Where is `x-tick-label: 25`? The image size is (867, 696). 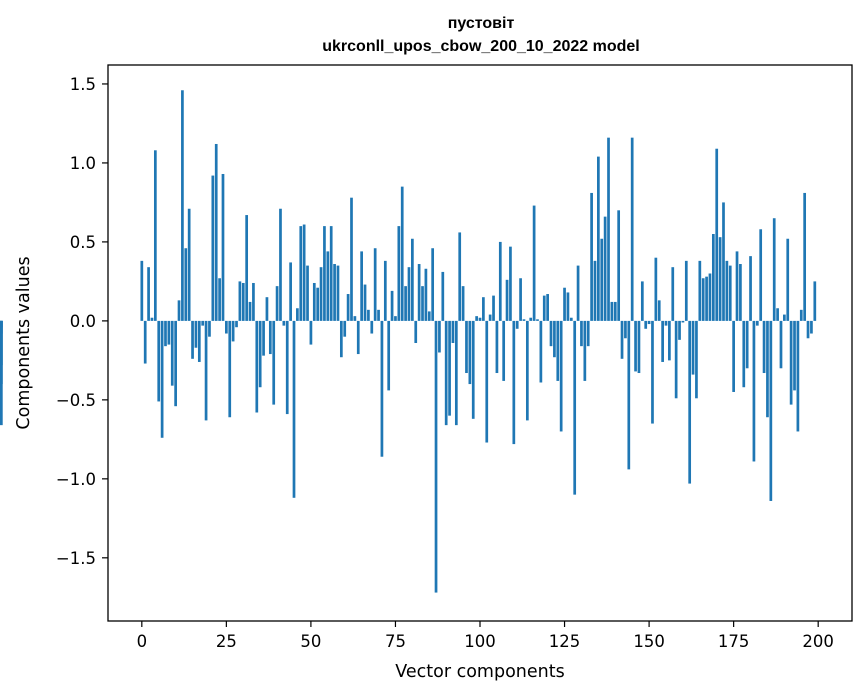
x-tick-label: 25 is located at coordinates (226, 641).